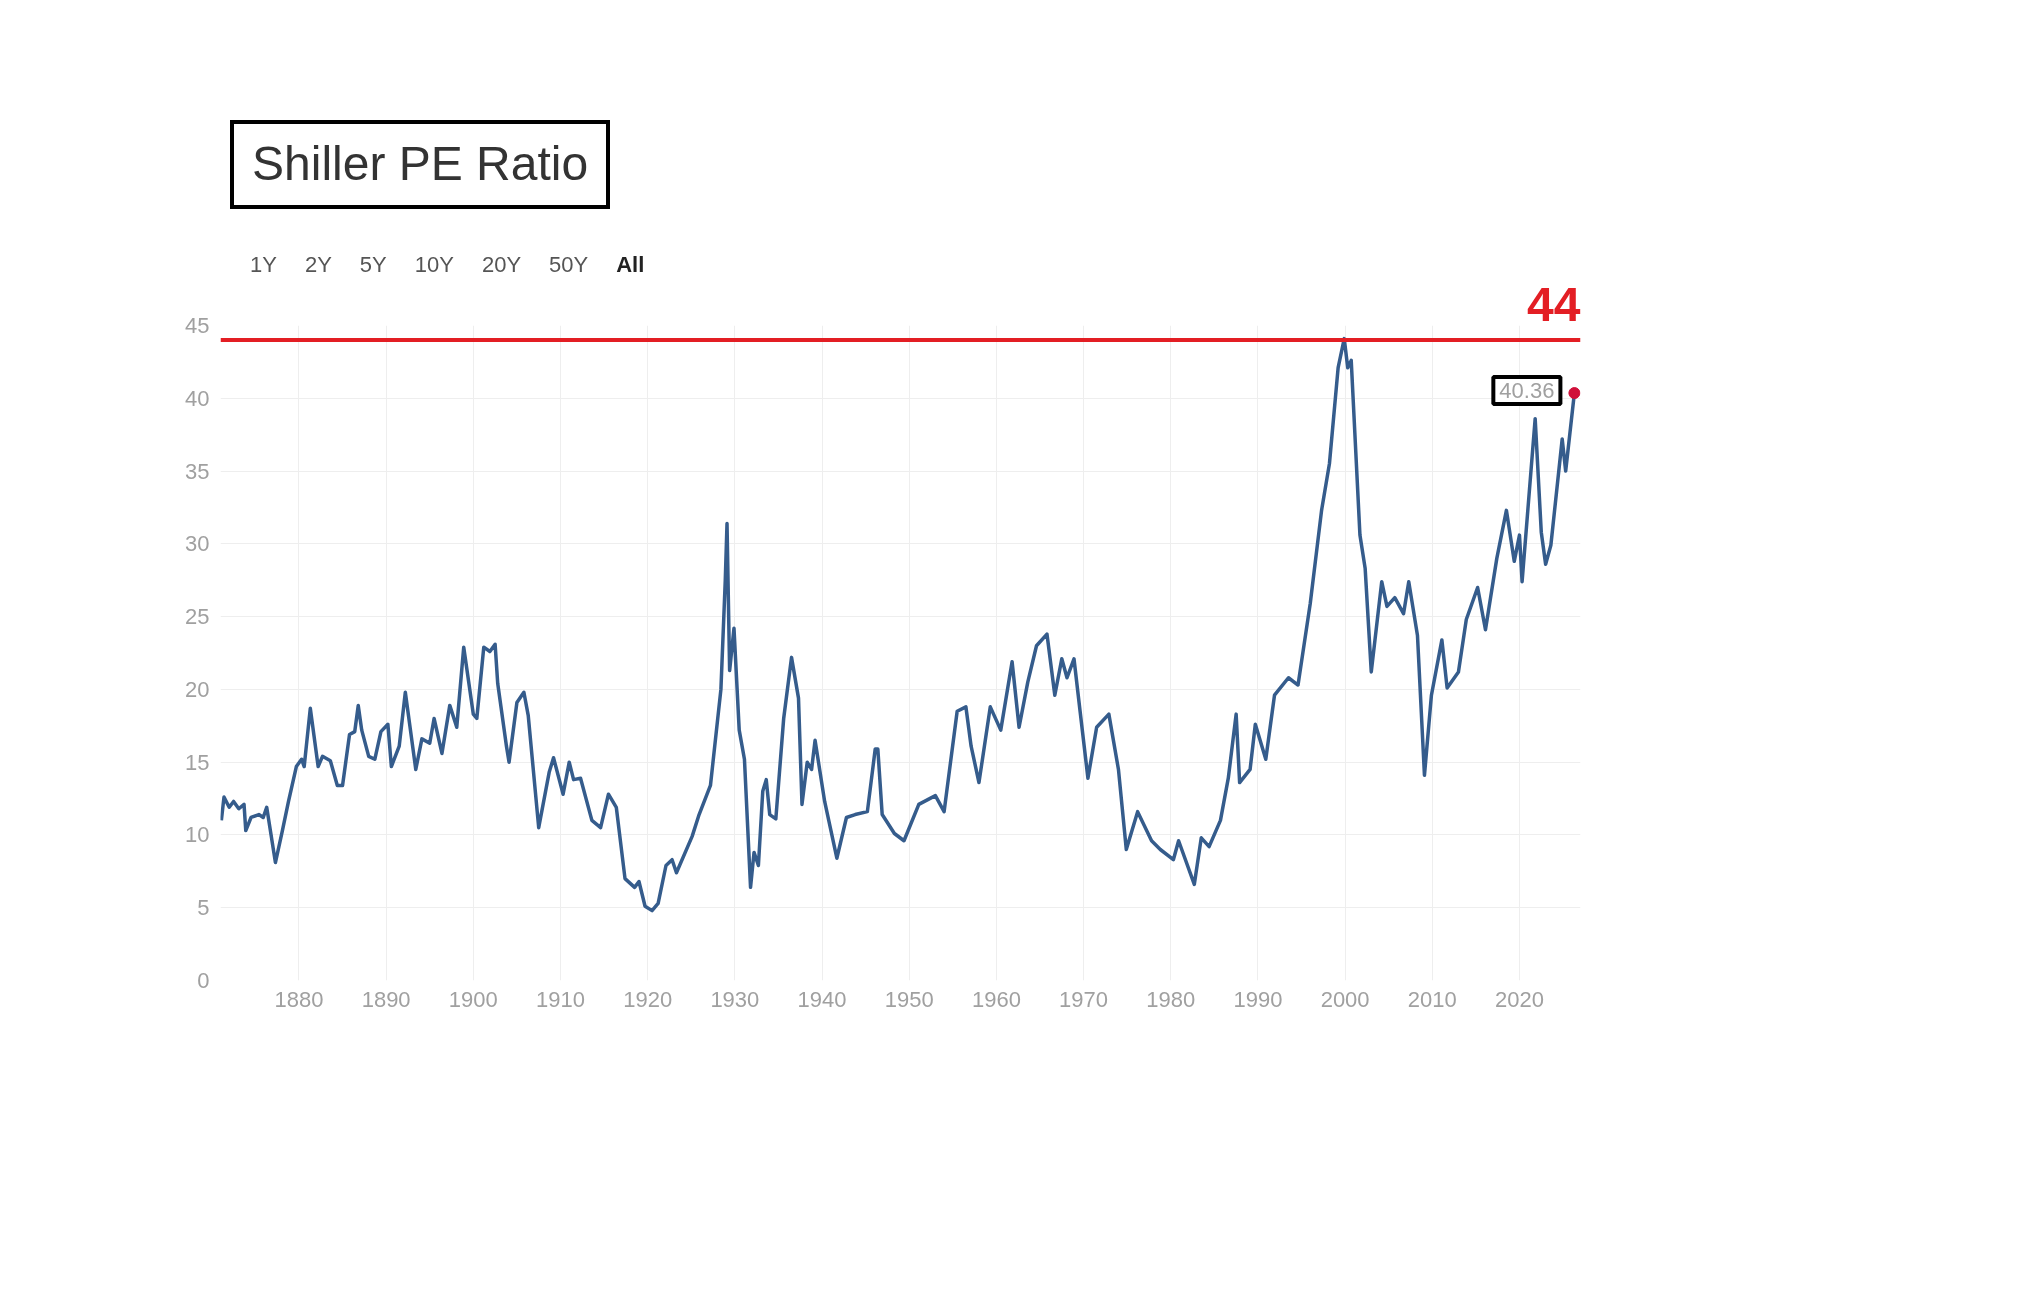 Image resolution: width=2034 pixels, height=1306 pixels. Describe the element at coordinates (1554, 304) in the screenshot. I see `ref-line-label: 44` at that location.